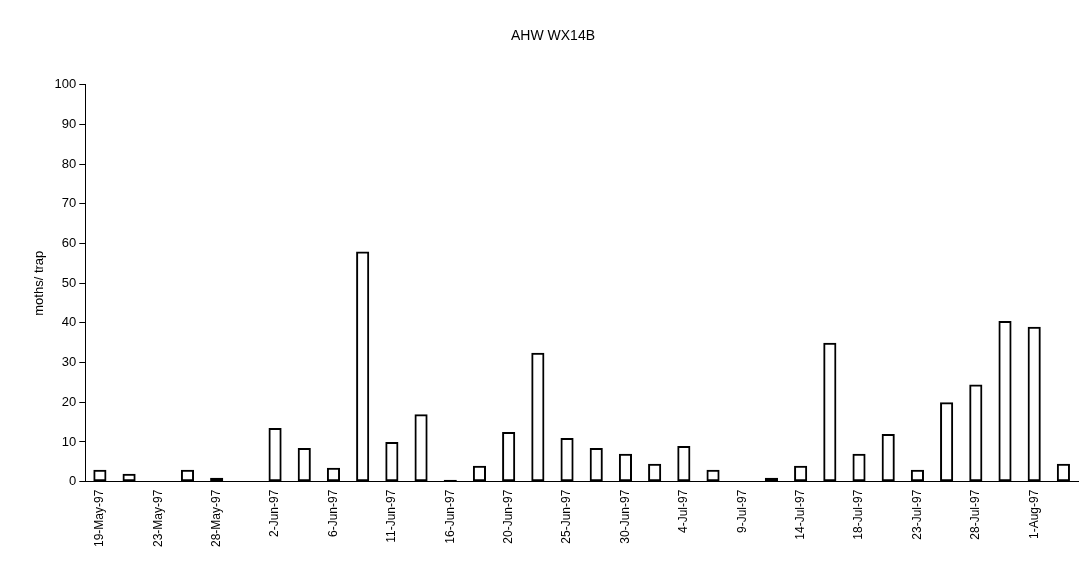 The image size is (1090, 562). Describe the element at coordinates (741, 511) in the screenshot. I see `x-tick-label: 9-Jul-97` at that location.